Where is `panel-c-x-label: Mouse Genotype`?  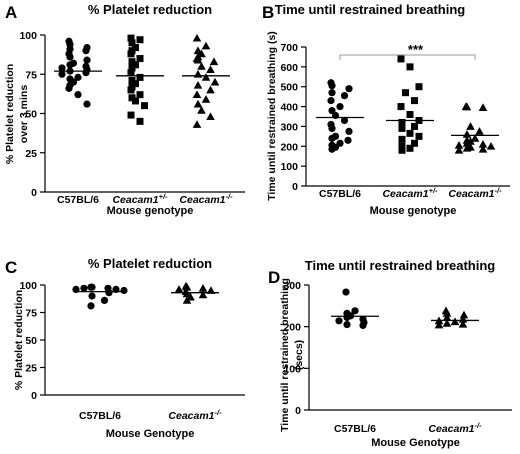 panel-c-x-label: Mouse Genotype is located at coordinates (150, 434).